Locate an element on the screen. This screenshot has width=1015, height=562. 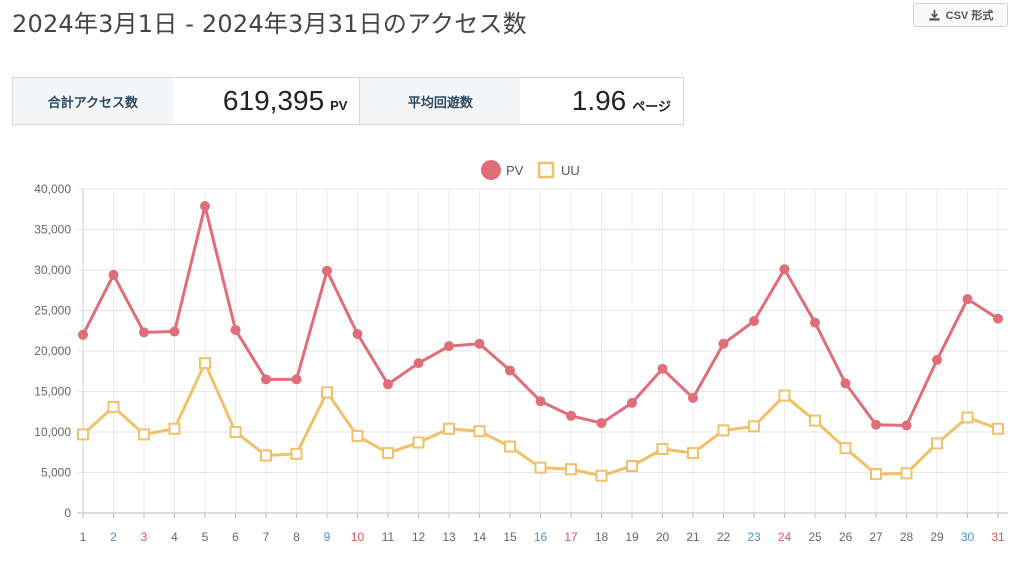
x-tick-label: 28 is located at coordinates (907, 537).